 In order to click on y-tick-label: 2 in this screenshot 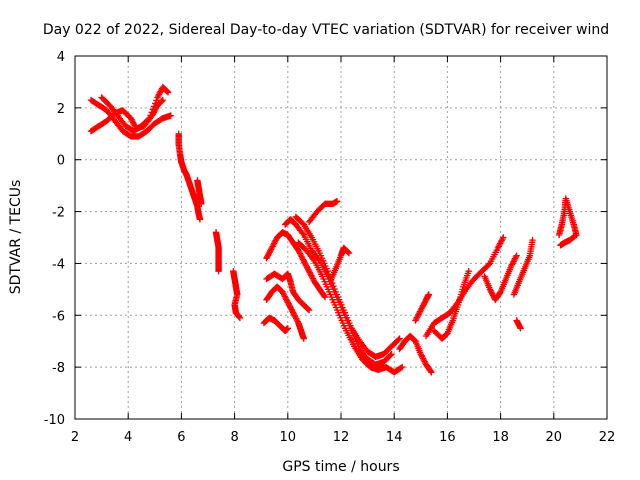, I will do `click(61, 109)`.